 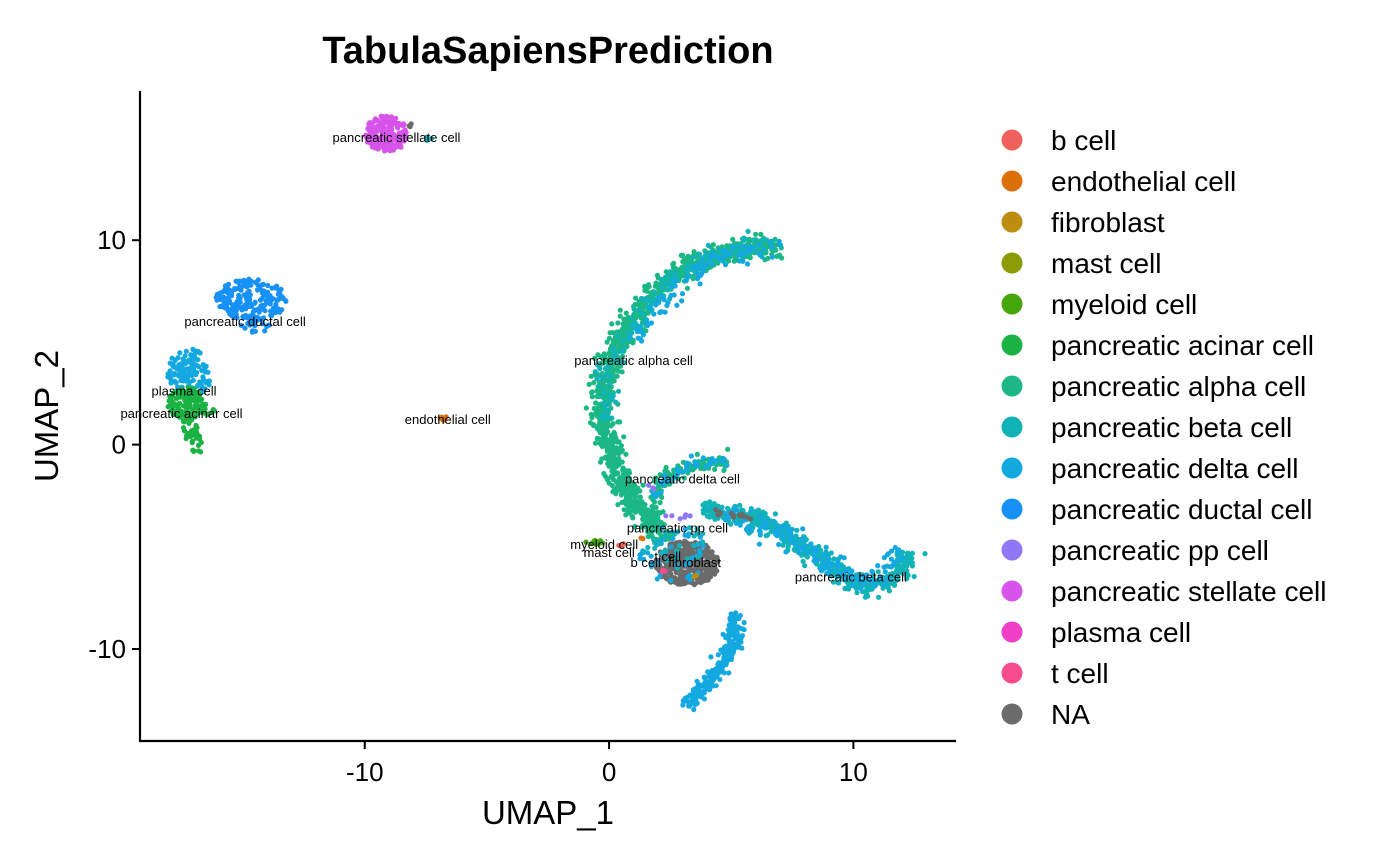 I want to click on point-t-cell, so click(x=663, y=570).